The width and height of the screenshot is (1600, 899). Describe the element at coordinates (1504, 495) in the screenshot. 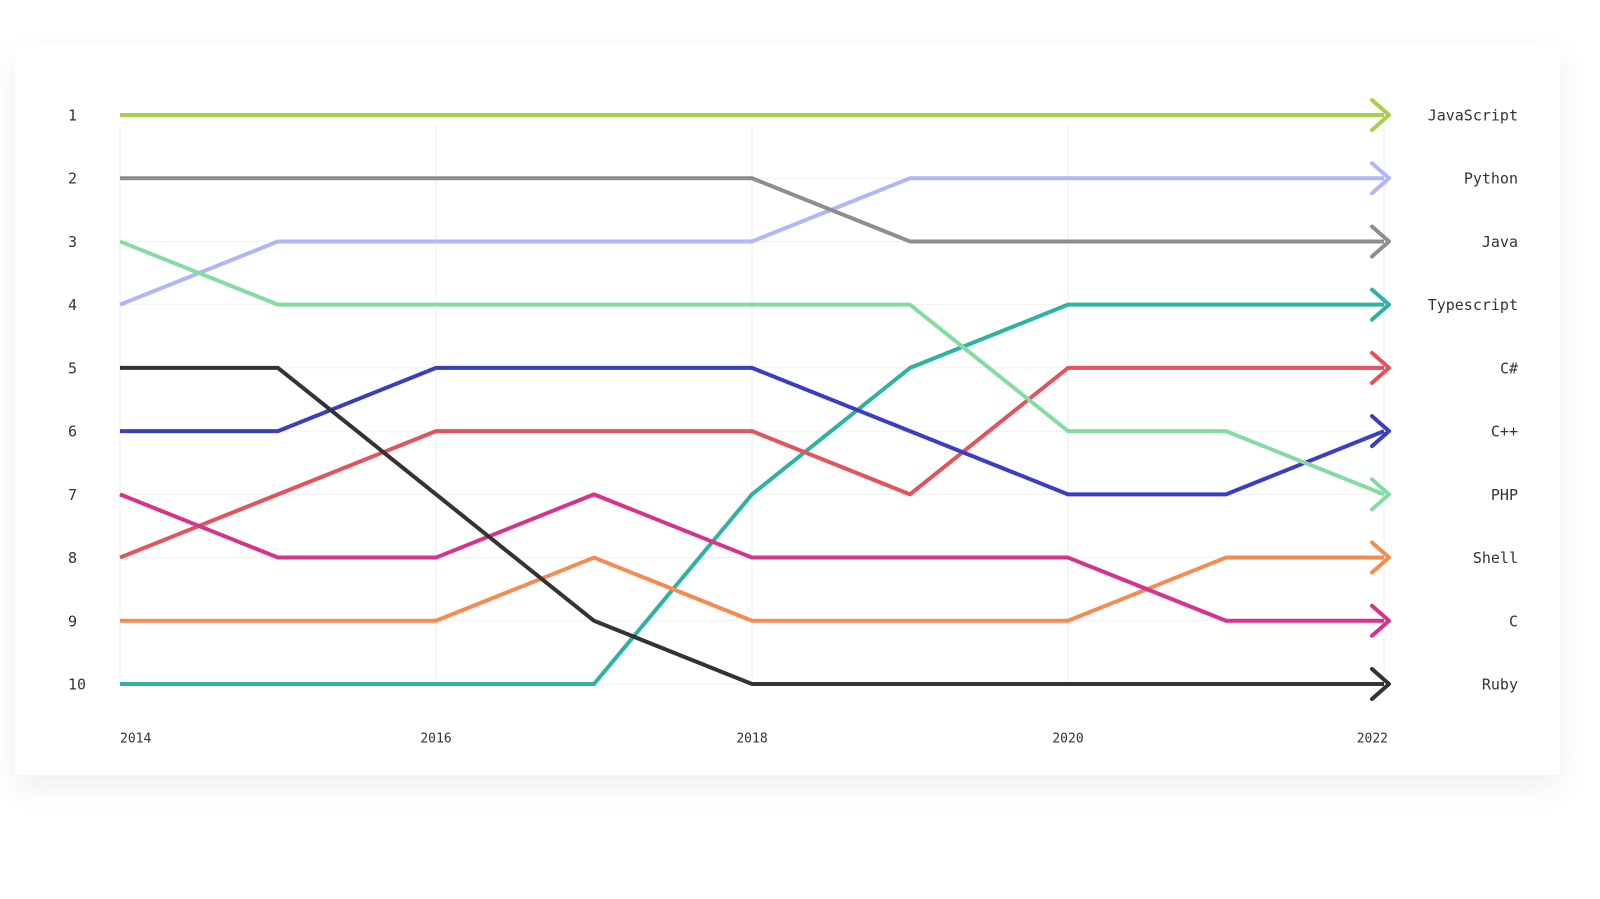

I see `series-label: PHP` at that location.